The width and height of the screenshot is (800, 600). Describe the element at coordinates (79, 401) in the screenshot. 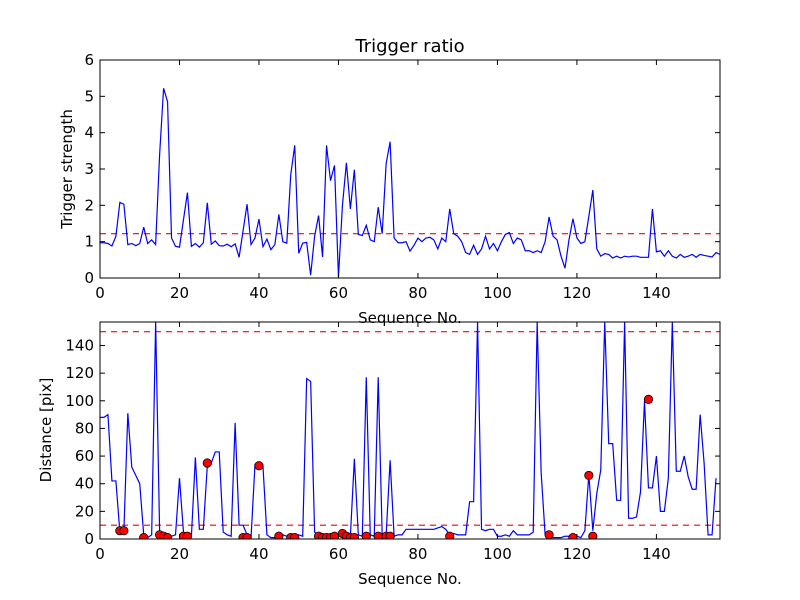

I see `y-tick-label-5: 100` at that location.